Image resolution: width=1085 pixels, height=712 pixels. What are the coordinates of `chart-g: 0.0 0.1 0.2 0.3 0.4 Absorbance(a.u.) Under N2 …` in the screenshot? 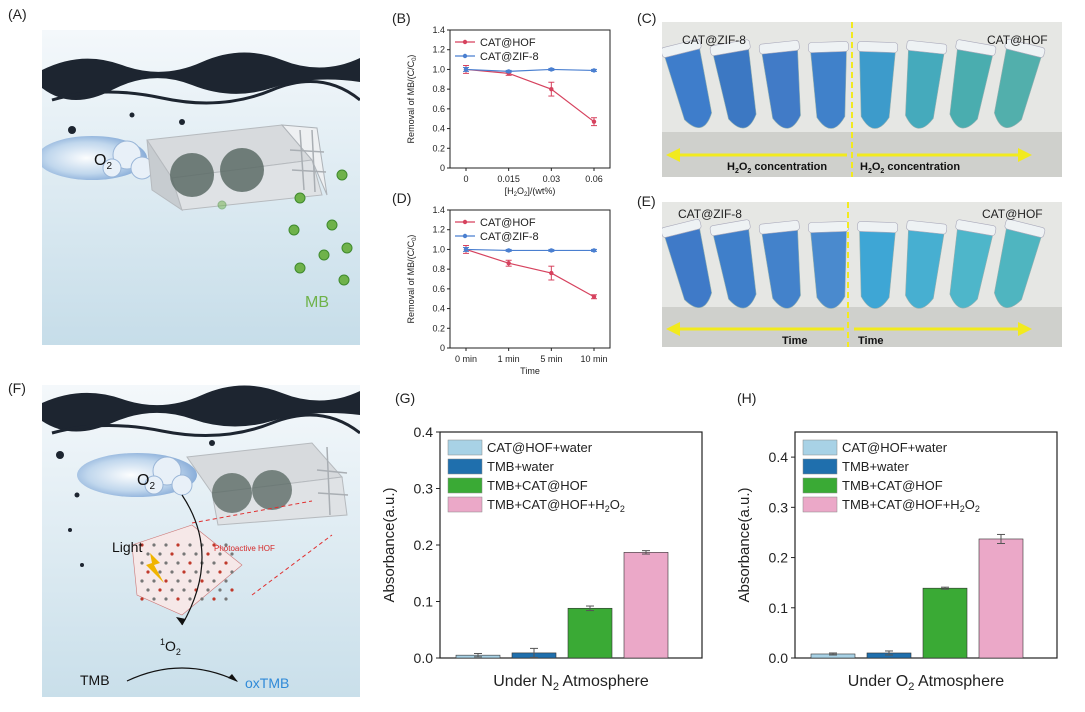 It's located at (542, 558).